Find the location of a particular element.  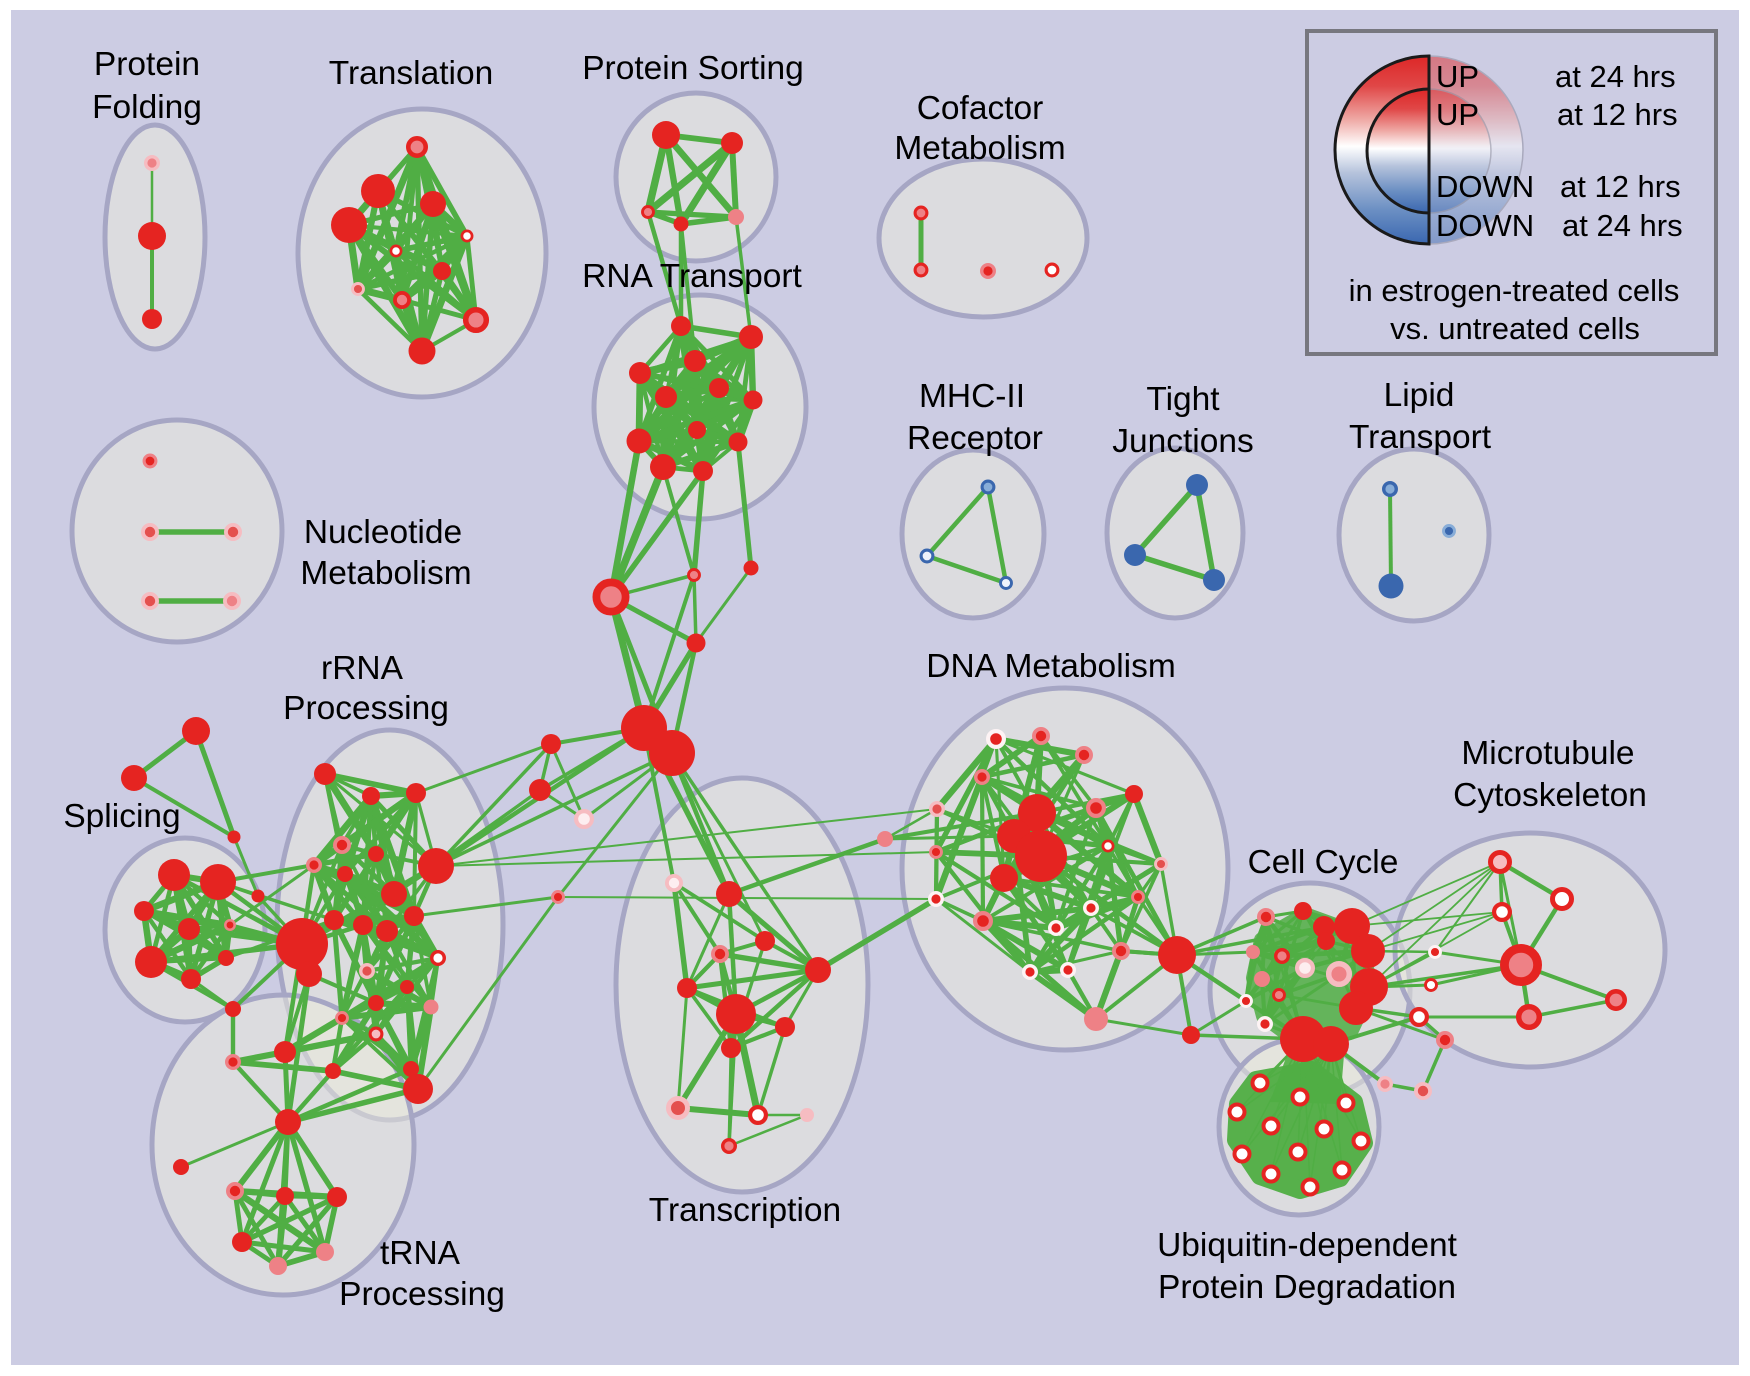

svg-text: Transcription is located at coordinates (745, 1210).